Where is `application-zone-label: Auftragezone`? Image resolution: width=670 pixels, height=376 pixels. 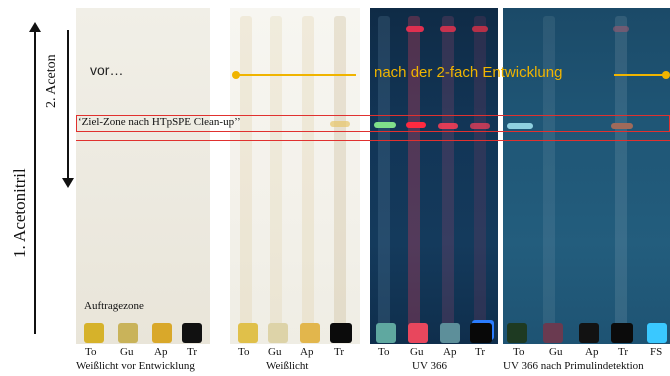
application-zone-label: Auftragezone is located at coordinates (114, 306).